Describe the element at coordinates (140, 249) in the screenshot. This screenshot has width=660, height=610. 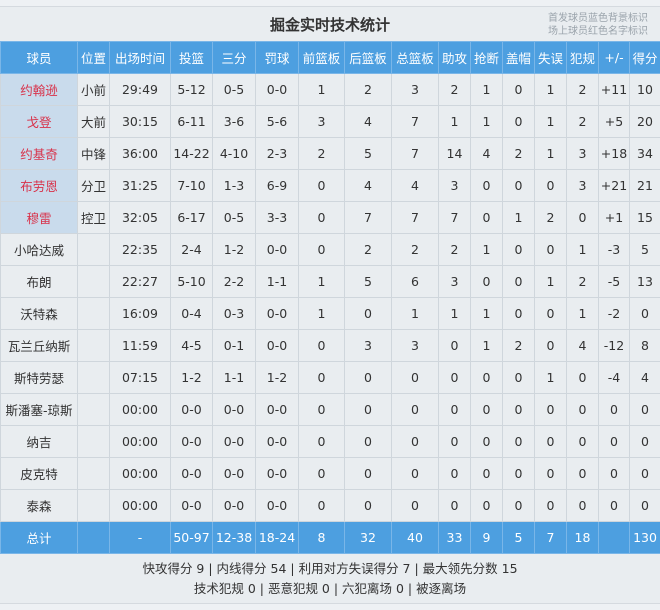
I see `stat-cell: 22:35` at that location.